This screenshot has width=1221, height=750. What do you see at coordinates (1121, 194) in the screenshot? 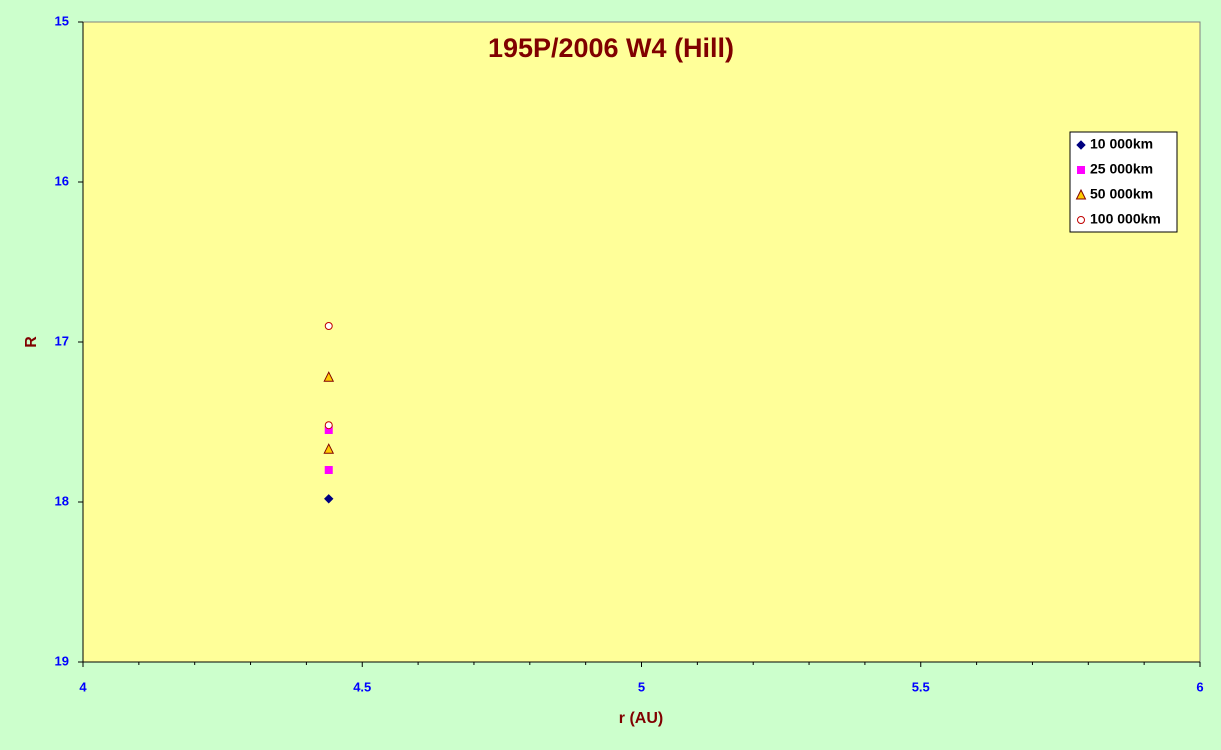
I see `legend-label: 50 000km` at bounding box center [1121, 194].